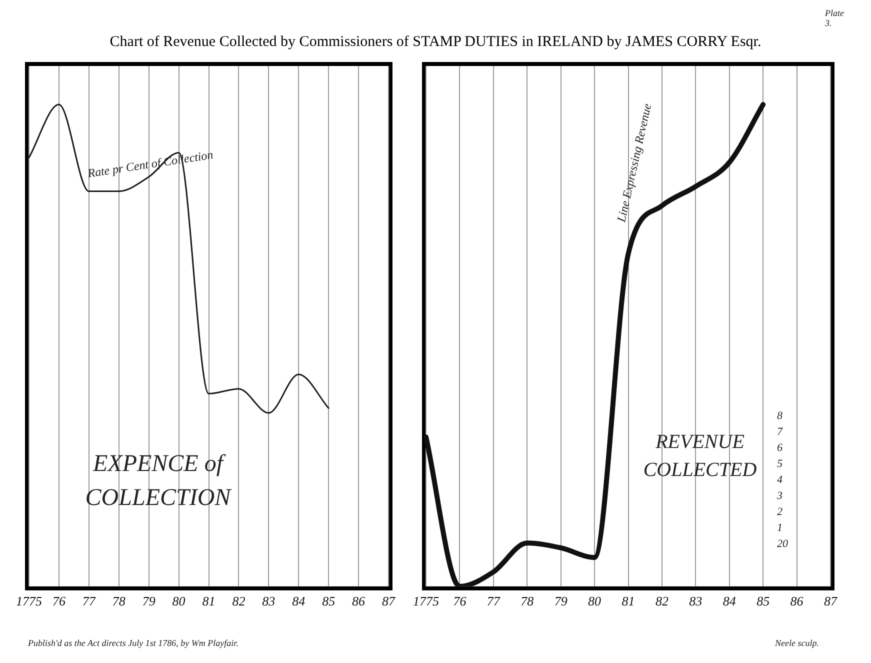 The height and width of the screenshot is (663, 871). What do you see at coordinates (797, 643) in the screenshot?
I see `text: Neele sculp.` at bounding box center [797, 643].